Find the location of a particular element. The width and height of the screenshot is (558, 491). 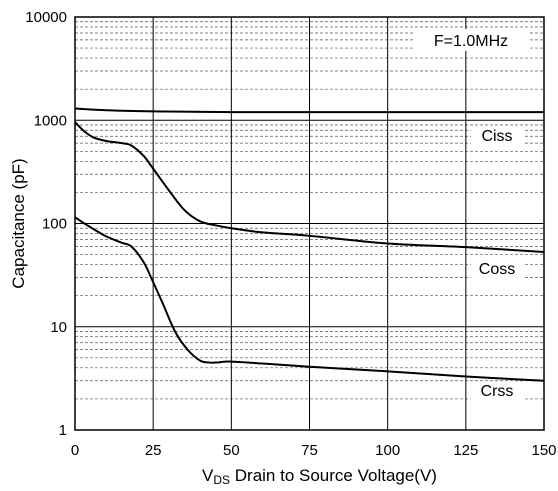

x-tick-label: 150 is located at coordinates (543, 450).